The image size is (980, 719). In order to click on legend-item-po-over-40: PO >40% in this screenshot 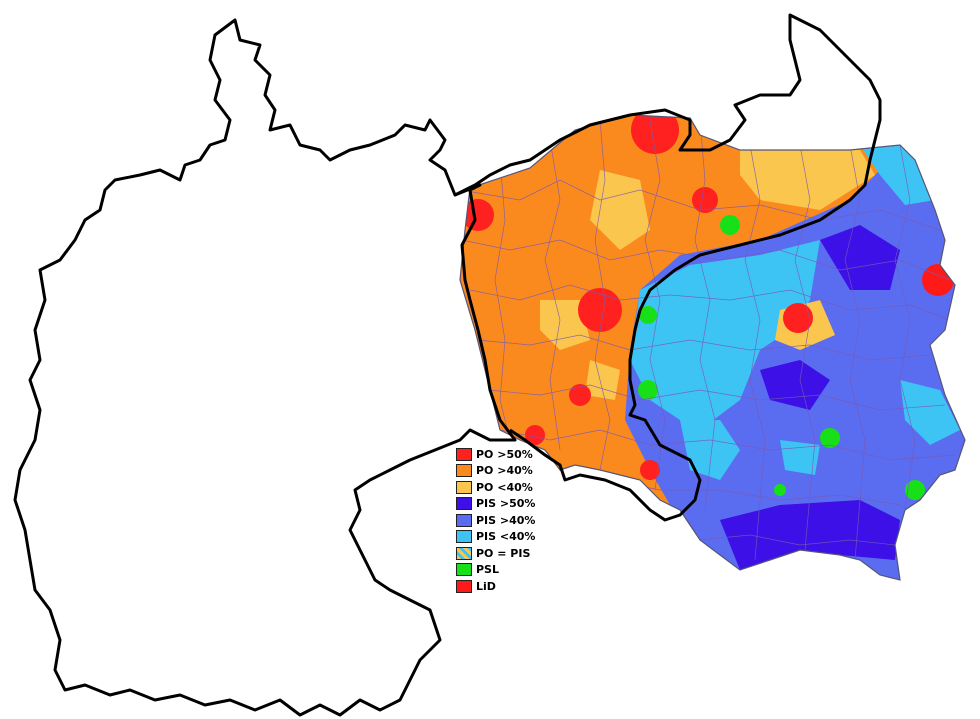, I will do `click(511, 471)`.